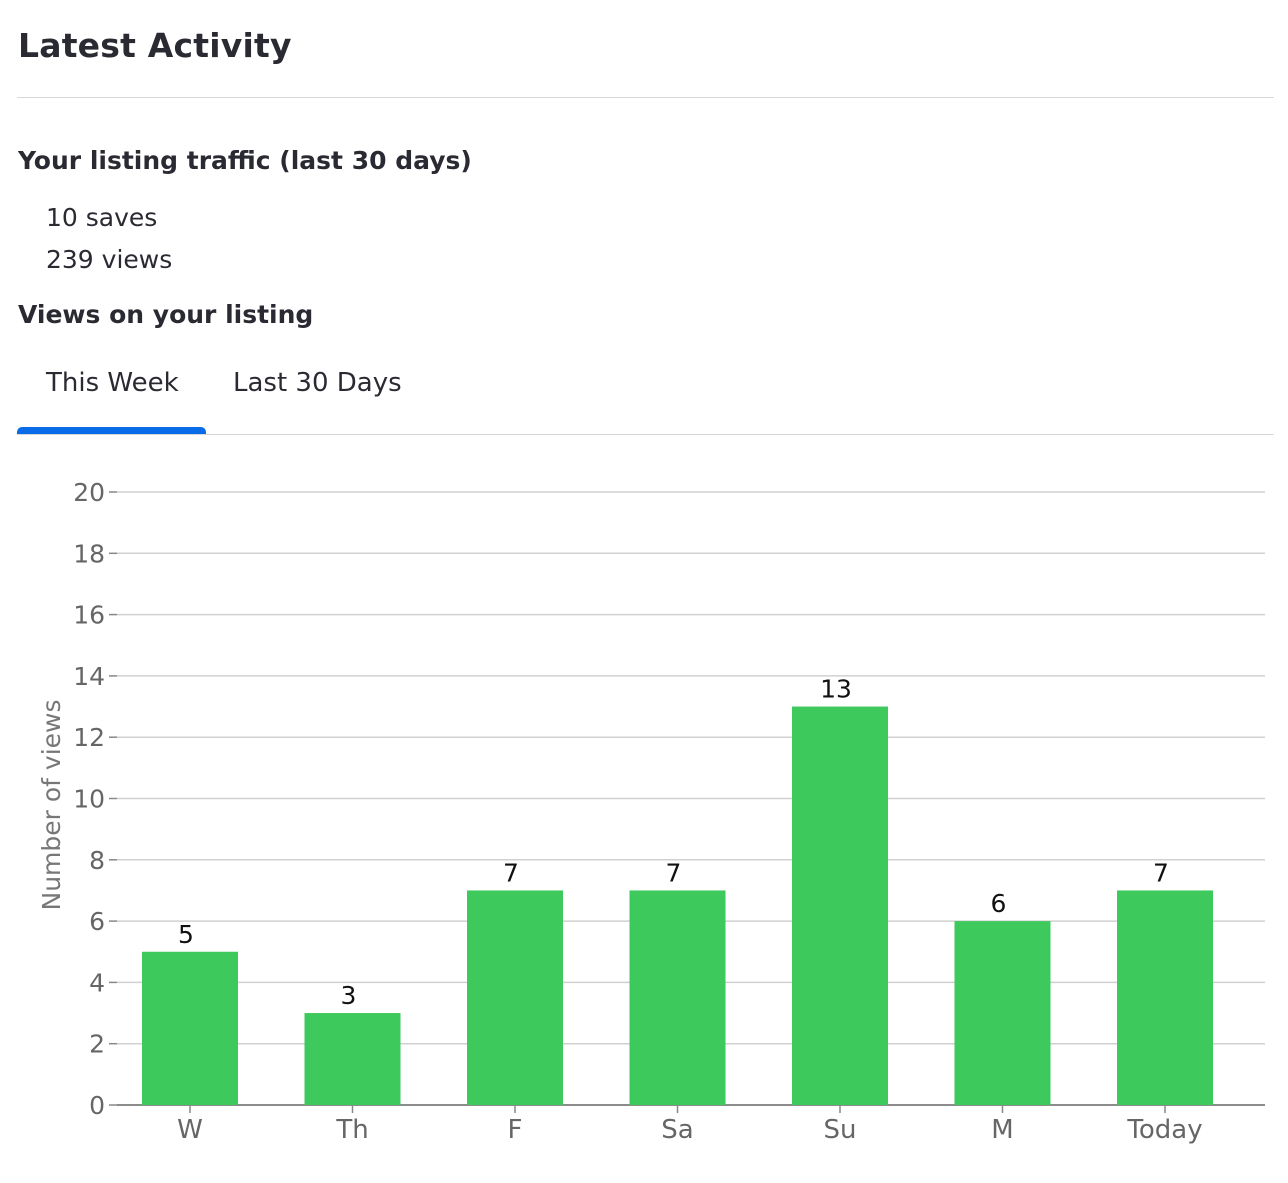  What do you see at coordinates (112, 383) in the screenshot?
I see `tab-this-week: This Week` at bounding box center [112, 383].